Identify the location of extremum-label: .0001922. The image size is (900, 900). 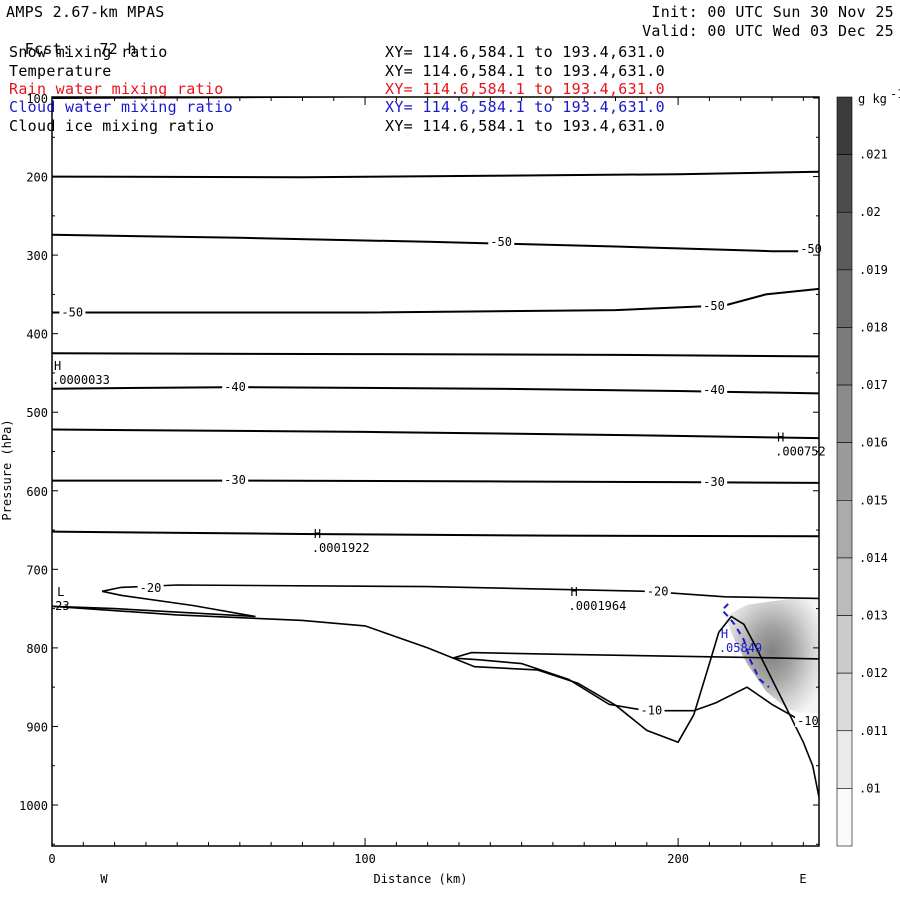
(341, 548).